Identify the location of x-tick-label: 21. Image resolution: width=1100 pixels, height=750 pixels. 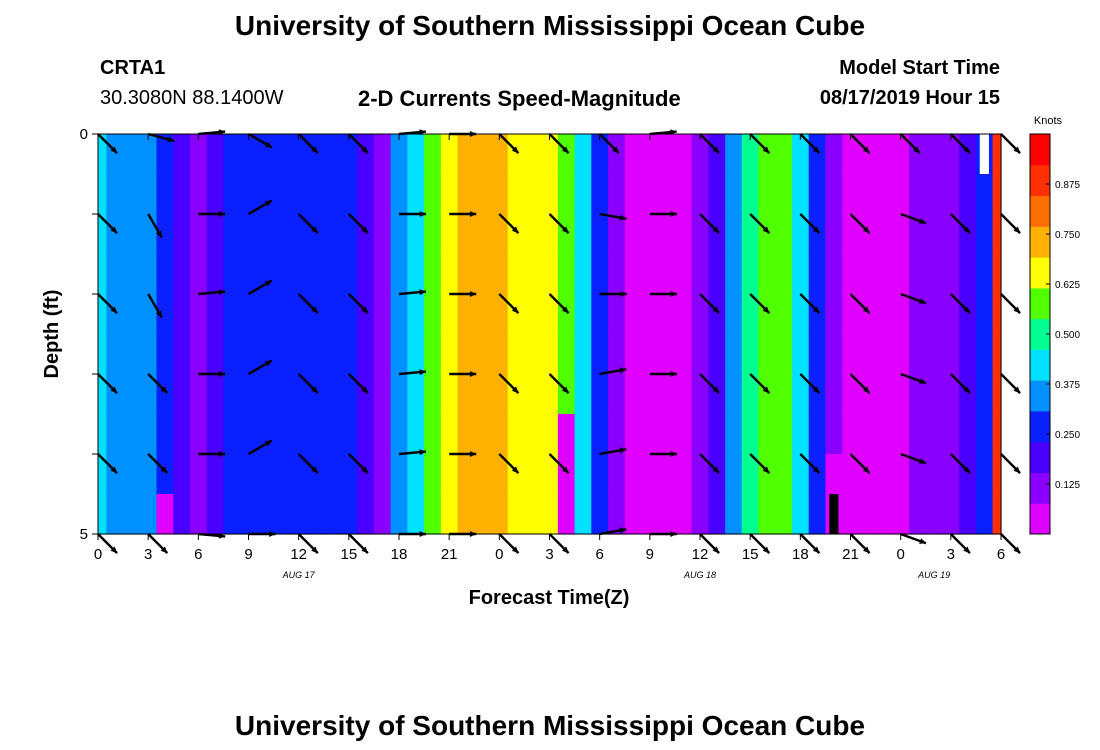
(850, 554).